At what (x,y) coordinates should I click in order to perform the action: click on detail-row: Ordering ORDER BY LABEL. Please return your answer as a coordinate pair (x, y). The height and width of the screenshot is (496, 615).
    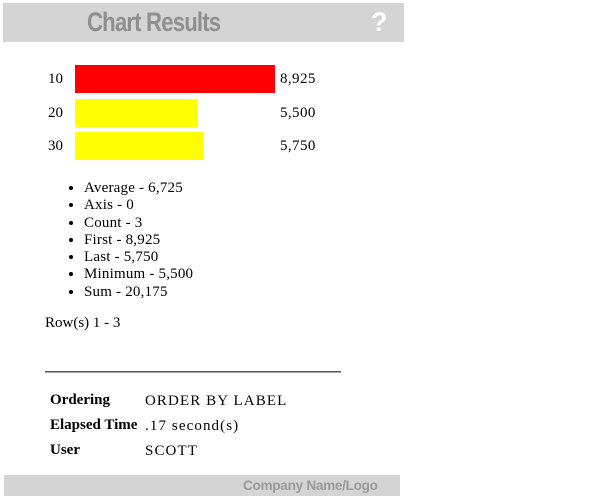
    Looking at the image, I should click on (215, 400).